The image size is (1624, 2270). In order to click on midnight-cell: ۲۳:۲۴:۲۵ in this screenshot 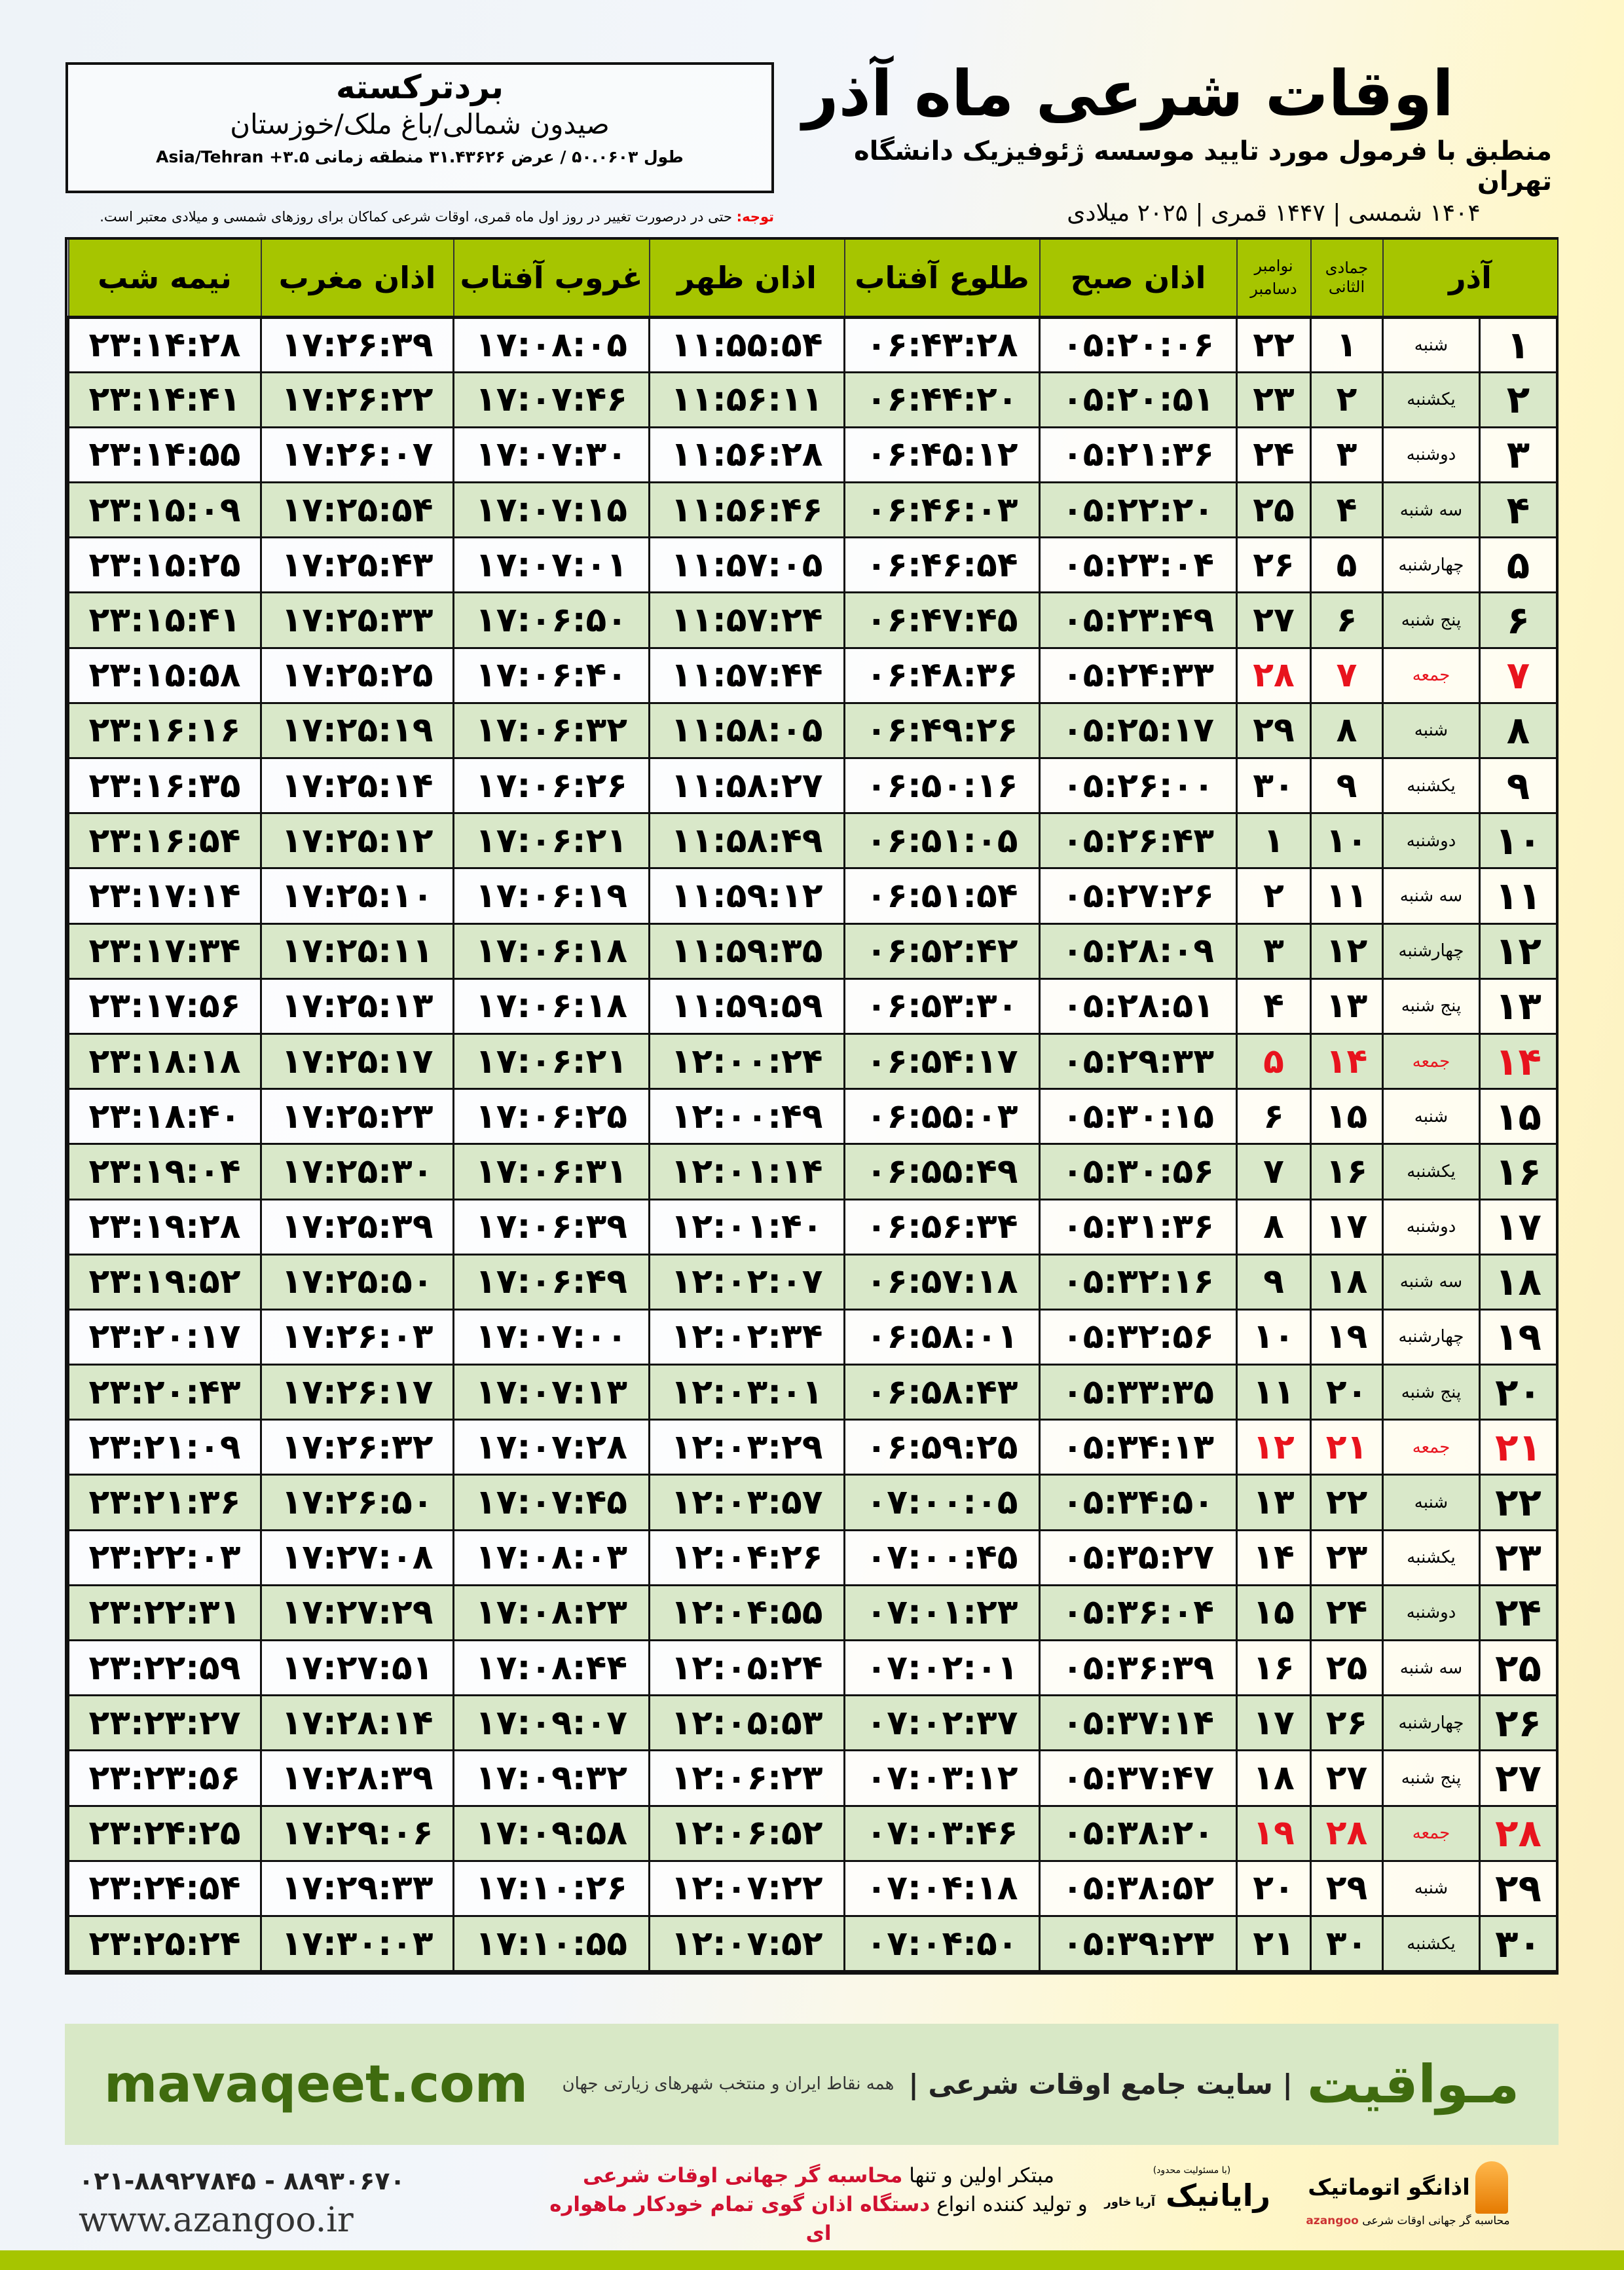, I will do `click(164, 1833)`.